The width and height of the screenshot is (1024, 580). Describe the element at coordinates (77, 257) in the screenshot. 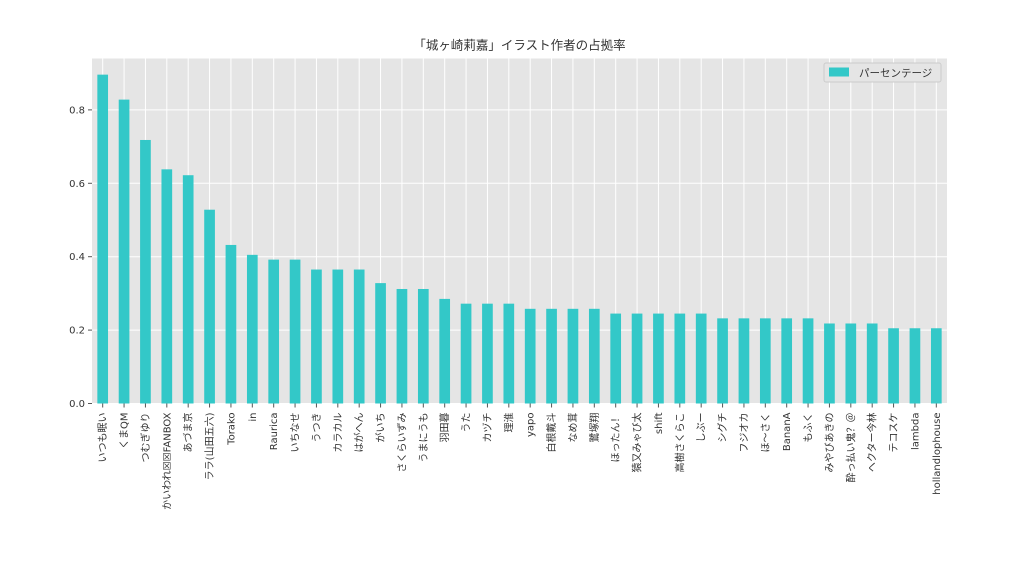

I see `y-tick-label: 0.4` at that location.